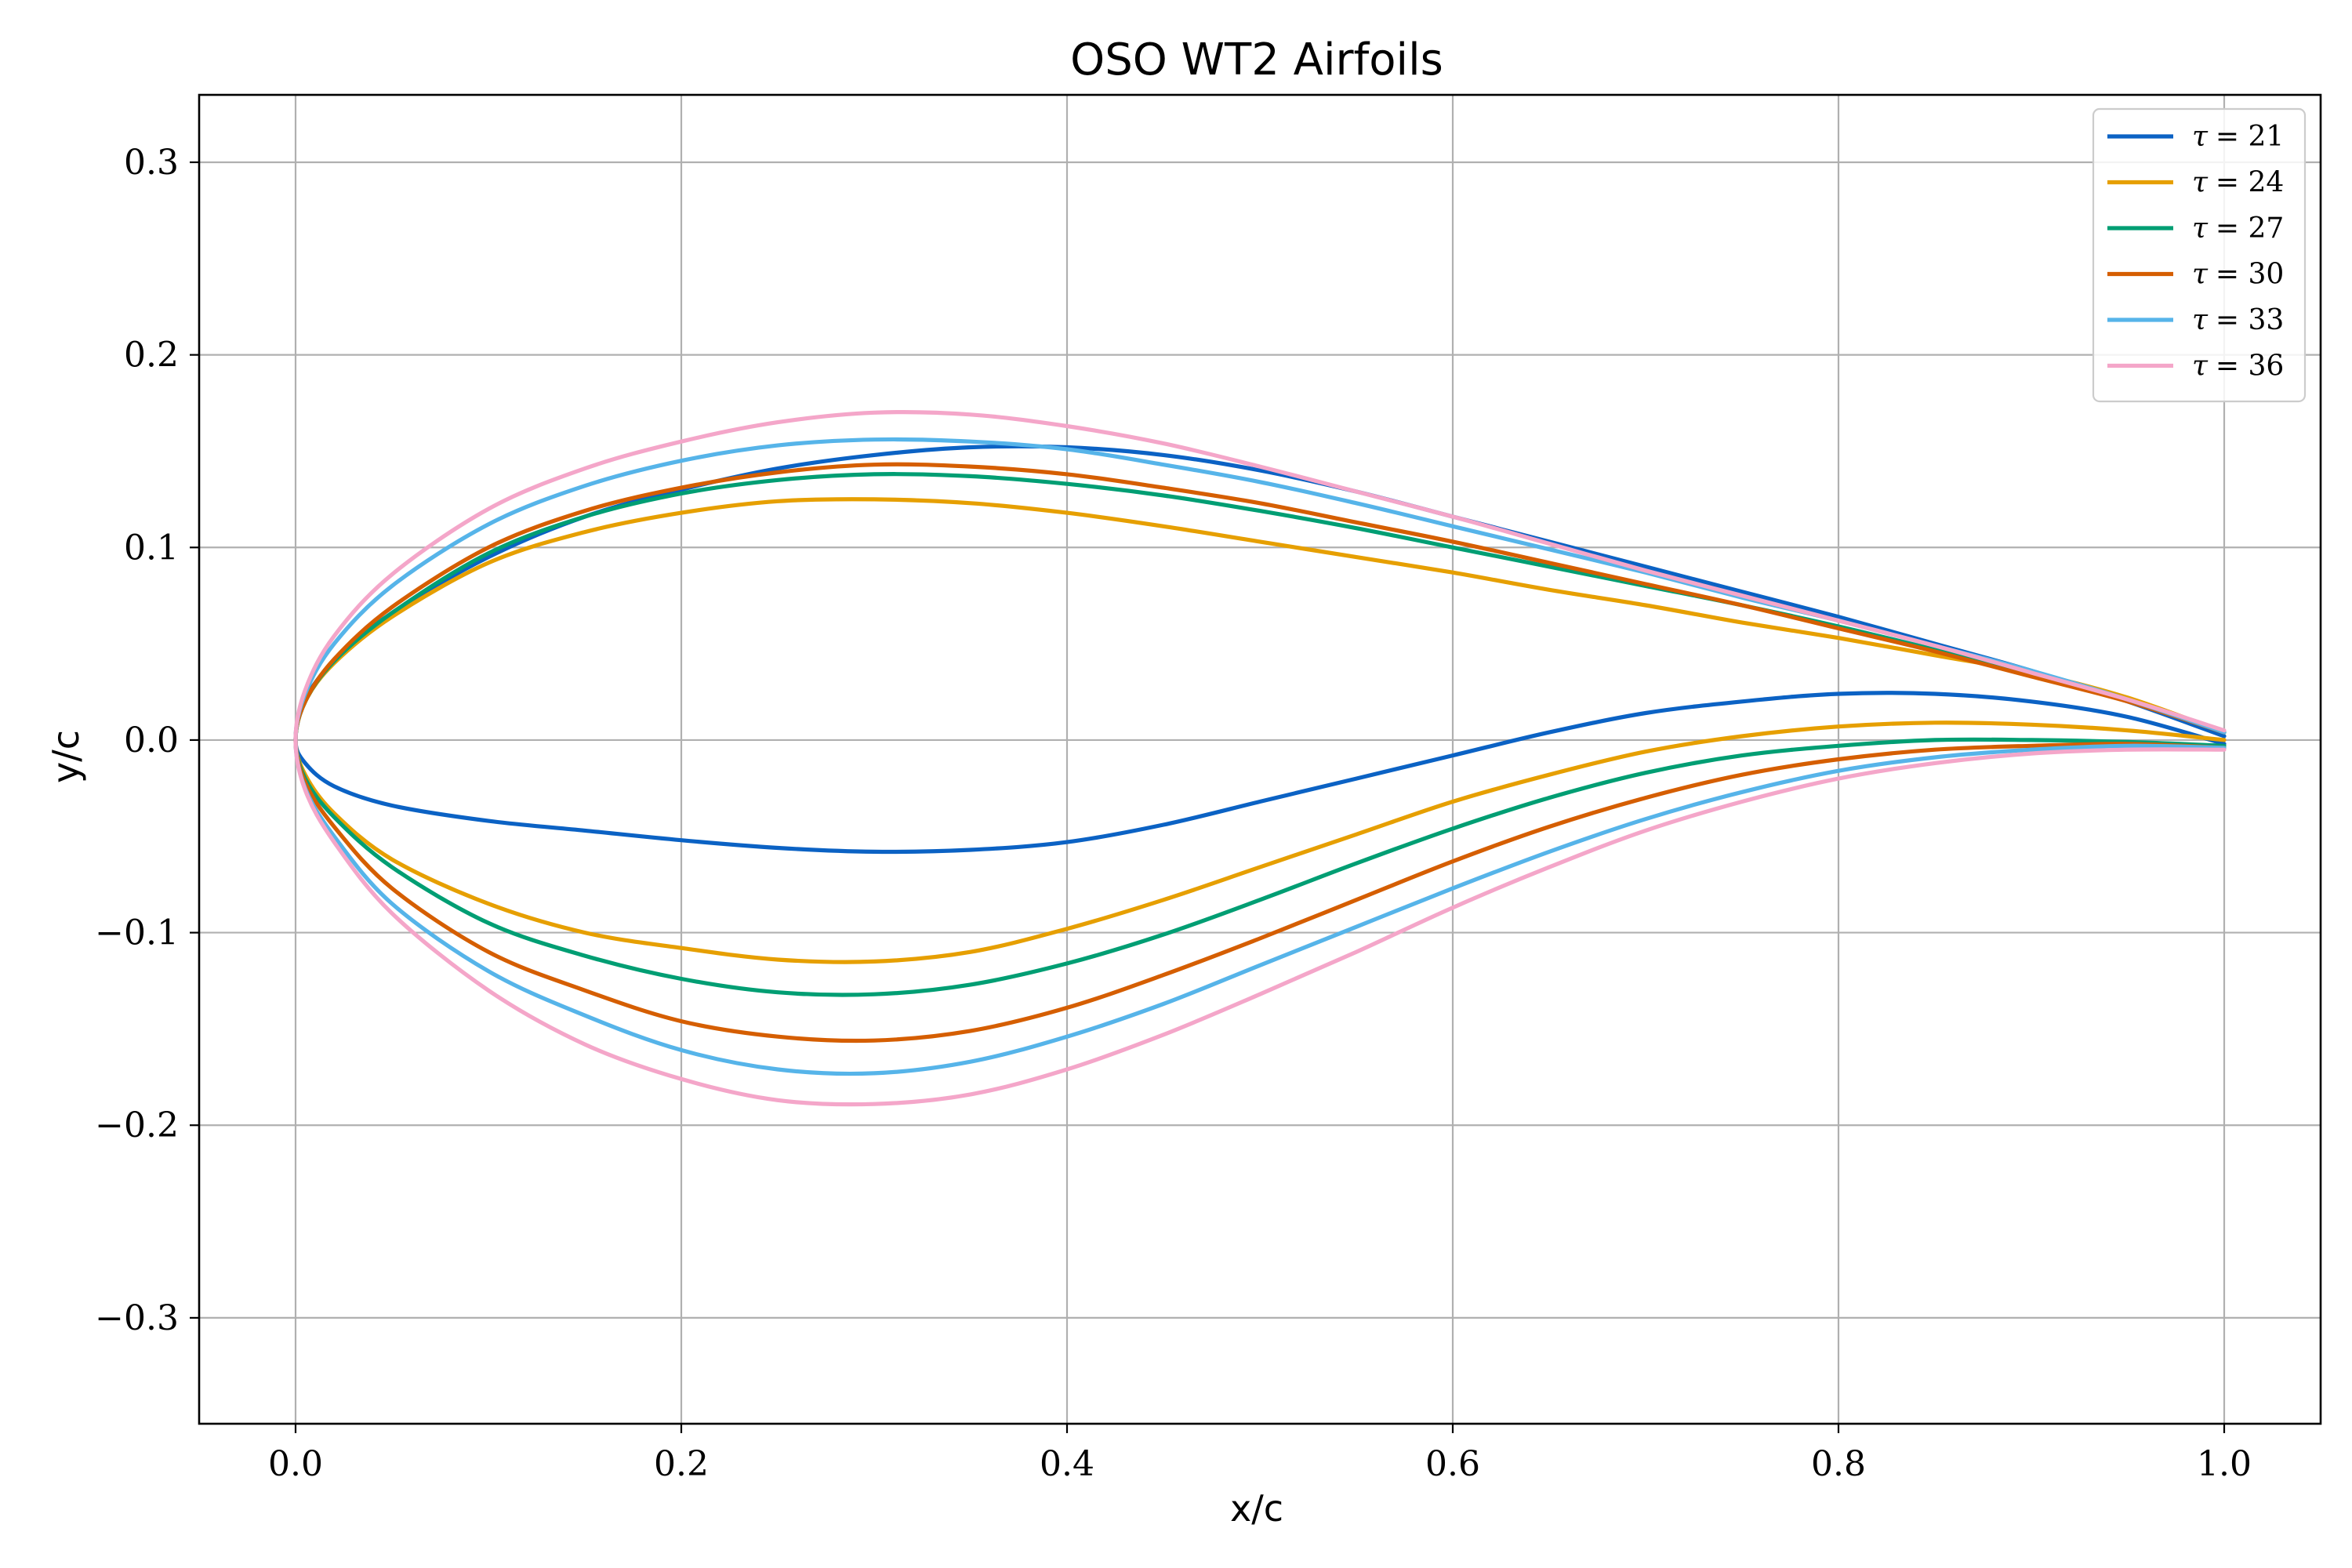  Describe the element at coordinates (1256, 1508) in the screenshot. I see `x-axis-label: x/c` at that location.